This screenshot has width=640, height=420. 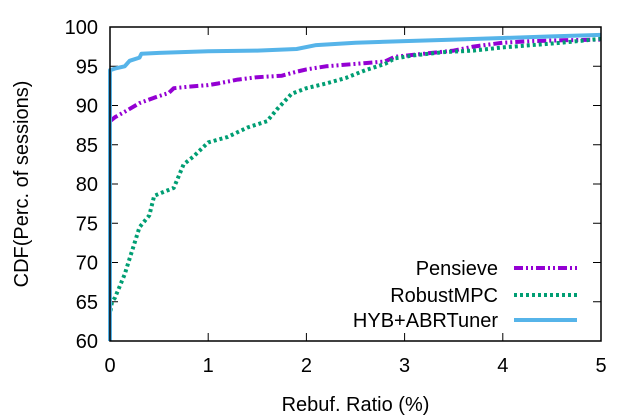 I want to click on x-tick-label: 0, so click(x=109, y=366).